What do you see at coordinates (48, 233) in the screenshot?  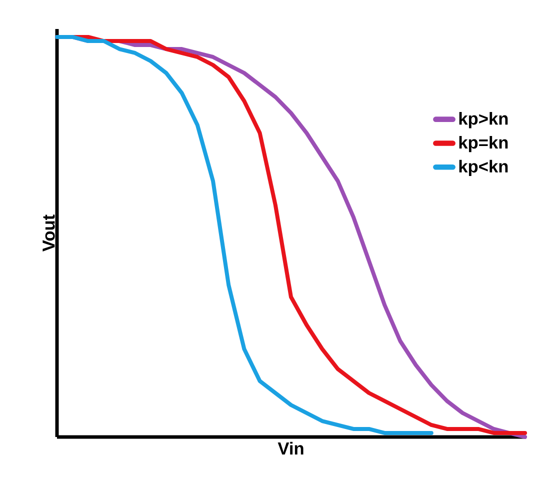 I see `y-axis-title: Vout` at bounding box center [48, 233].